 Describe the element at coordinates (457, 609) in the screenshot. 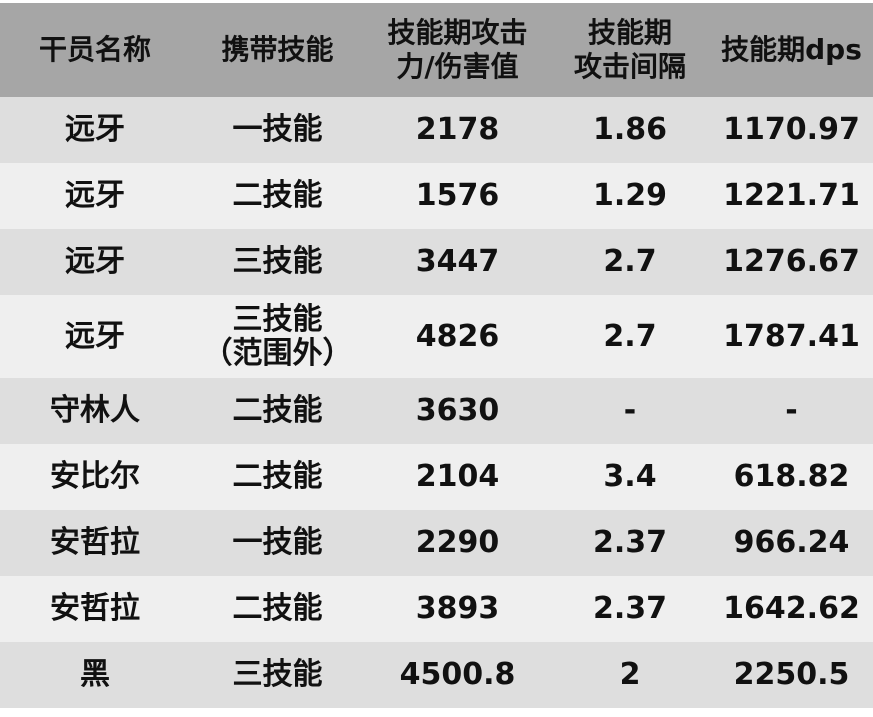

I see `cell-attack: 3893` at that location.